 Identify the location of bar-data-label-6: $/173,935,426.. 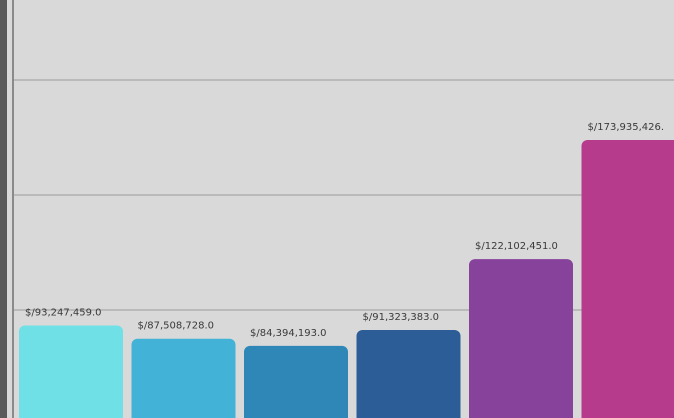
(626, 127).